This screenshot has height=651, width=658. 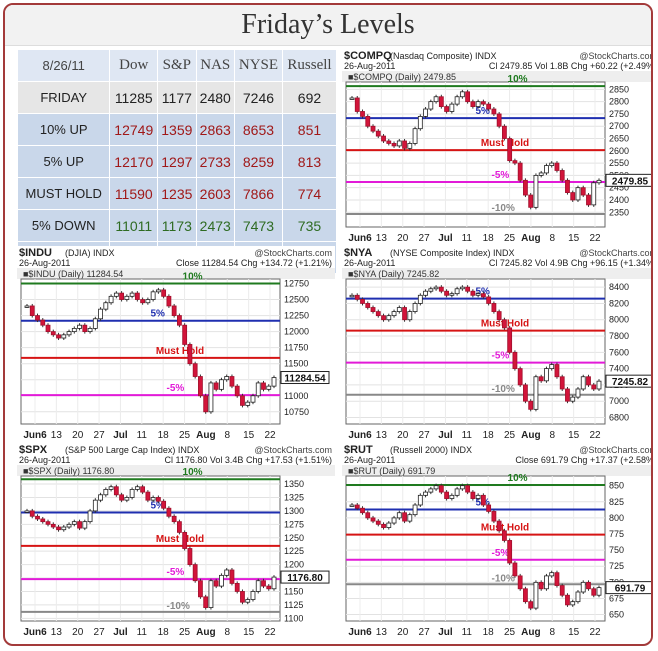 I want to click on table-row-must-hold: MUST HOLD 11590 1235 2603 7866 774, so click(x=177, y=193).